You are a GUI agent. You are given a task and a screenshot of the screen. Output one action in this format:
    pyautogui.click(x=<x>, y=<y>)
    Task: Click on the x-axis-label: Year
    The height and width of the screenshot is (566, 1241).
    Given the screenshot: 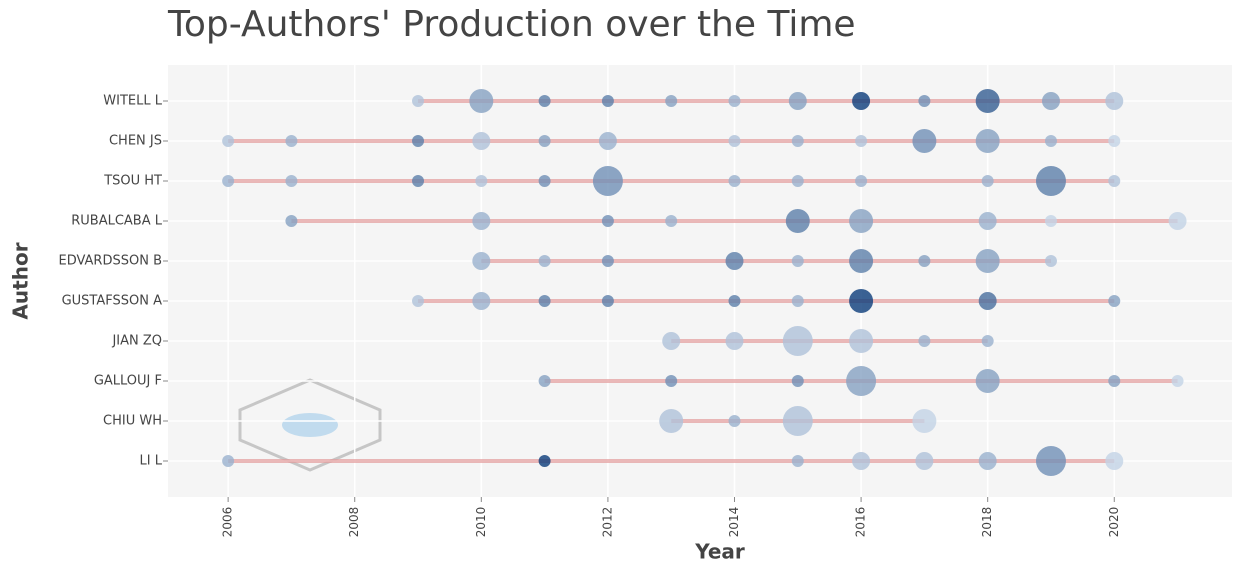 What is the action you would take?
    pyautogui.click(x=719, y=552)
    